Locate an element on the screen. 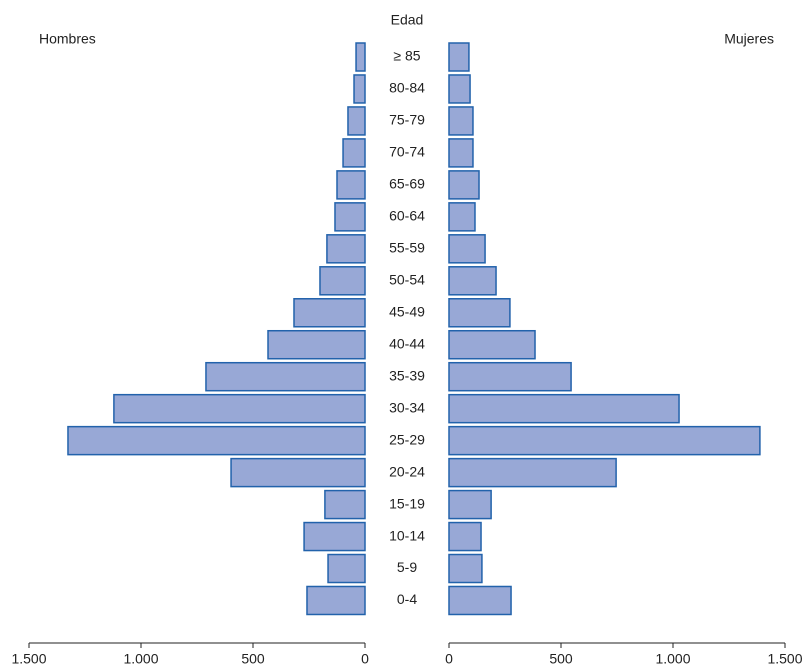 Image resolution: width=812 pixels, height=670 pixels. y-tick-label: 45-49 is located at coordinates (407, 311).